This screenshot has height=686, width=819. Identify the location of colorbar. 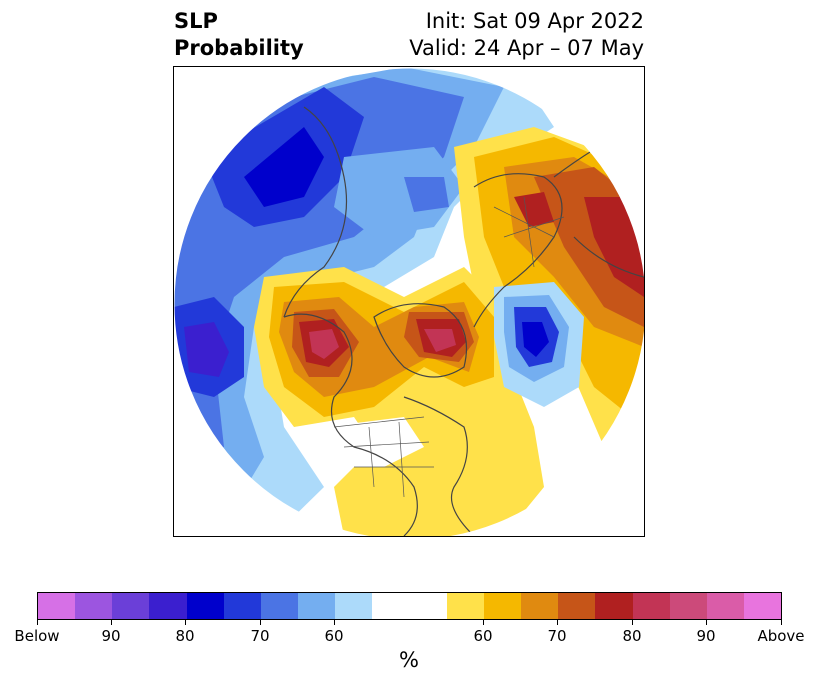
(409, 606).